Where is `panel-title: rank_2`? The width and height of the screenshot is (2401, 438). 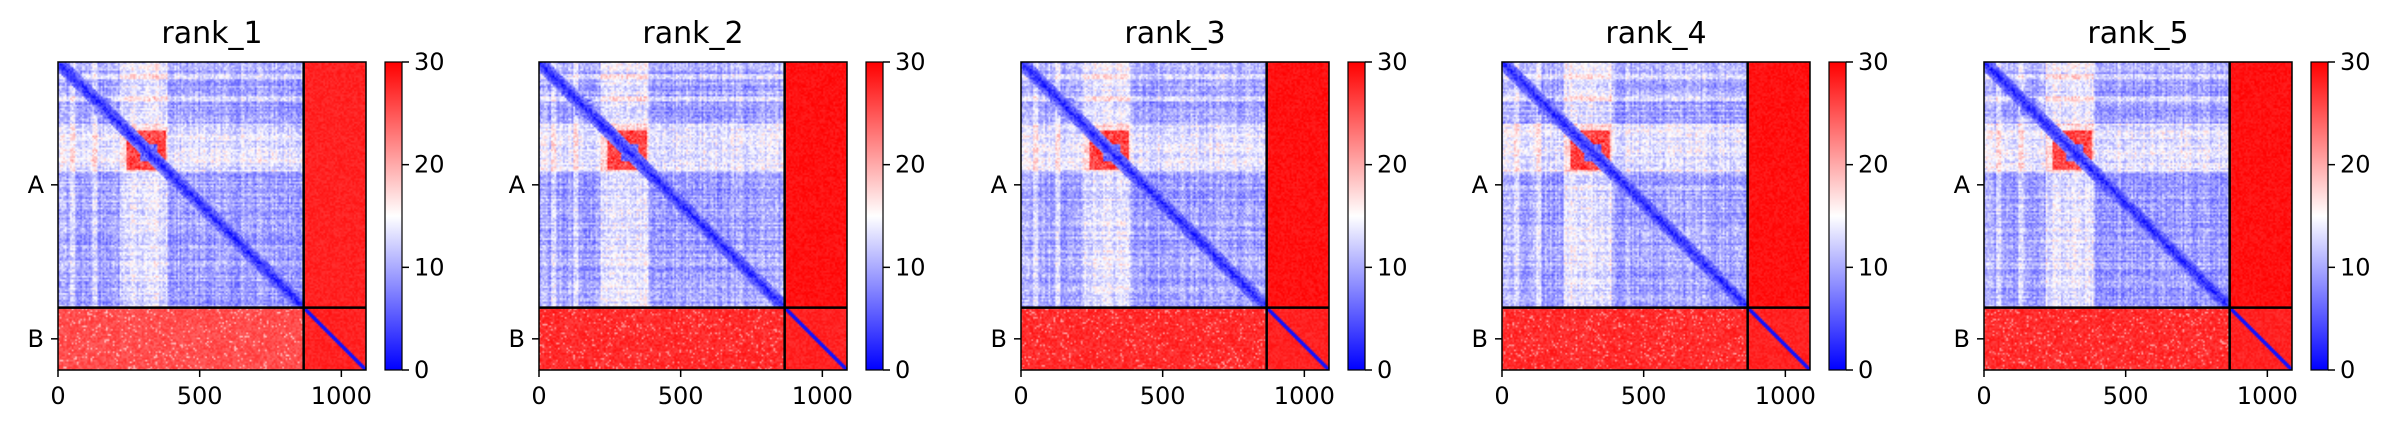
panel-title: rank_2 is located at coordinates (692, 33).